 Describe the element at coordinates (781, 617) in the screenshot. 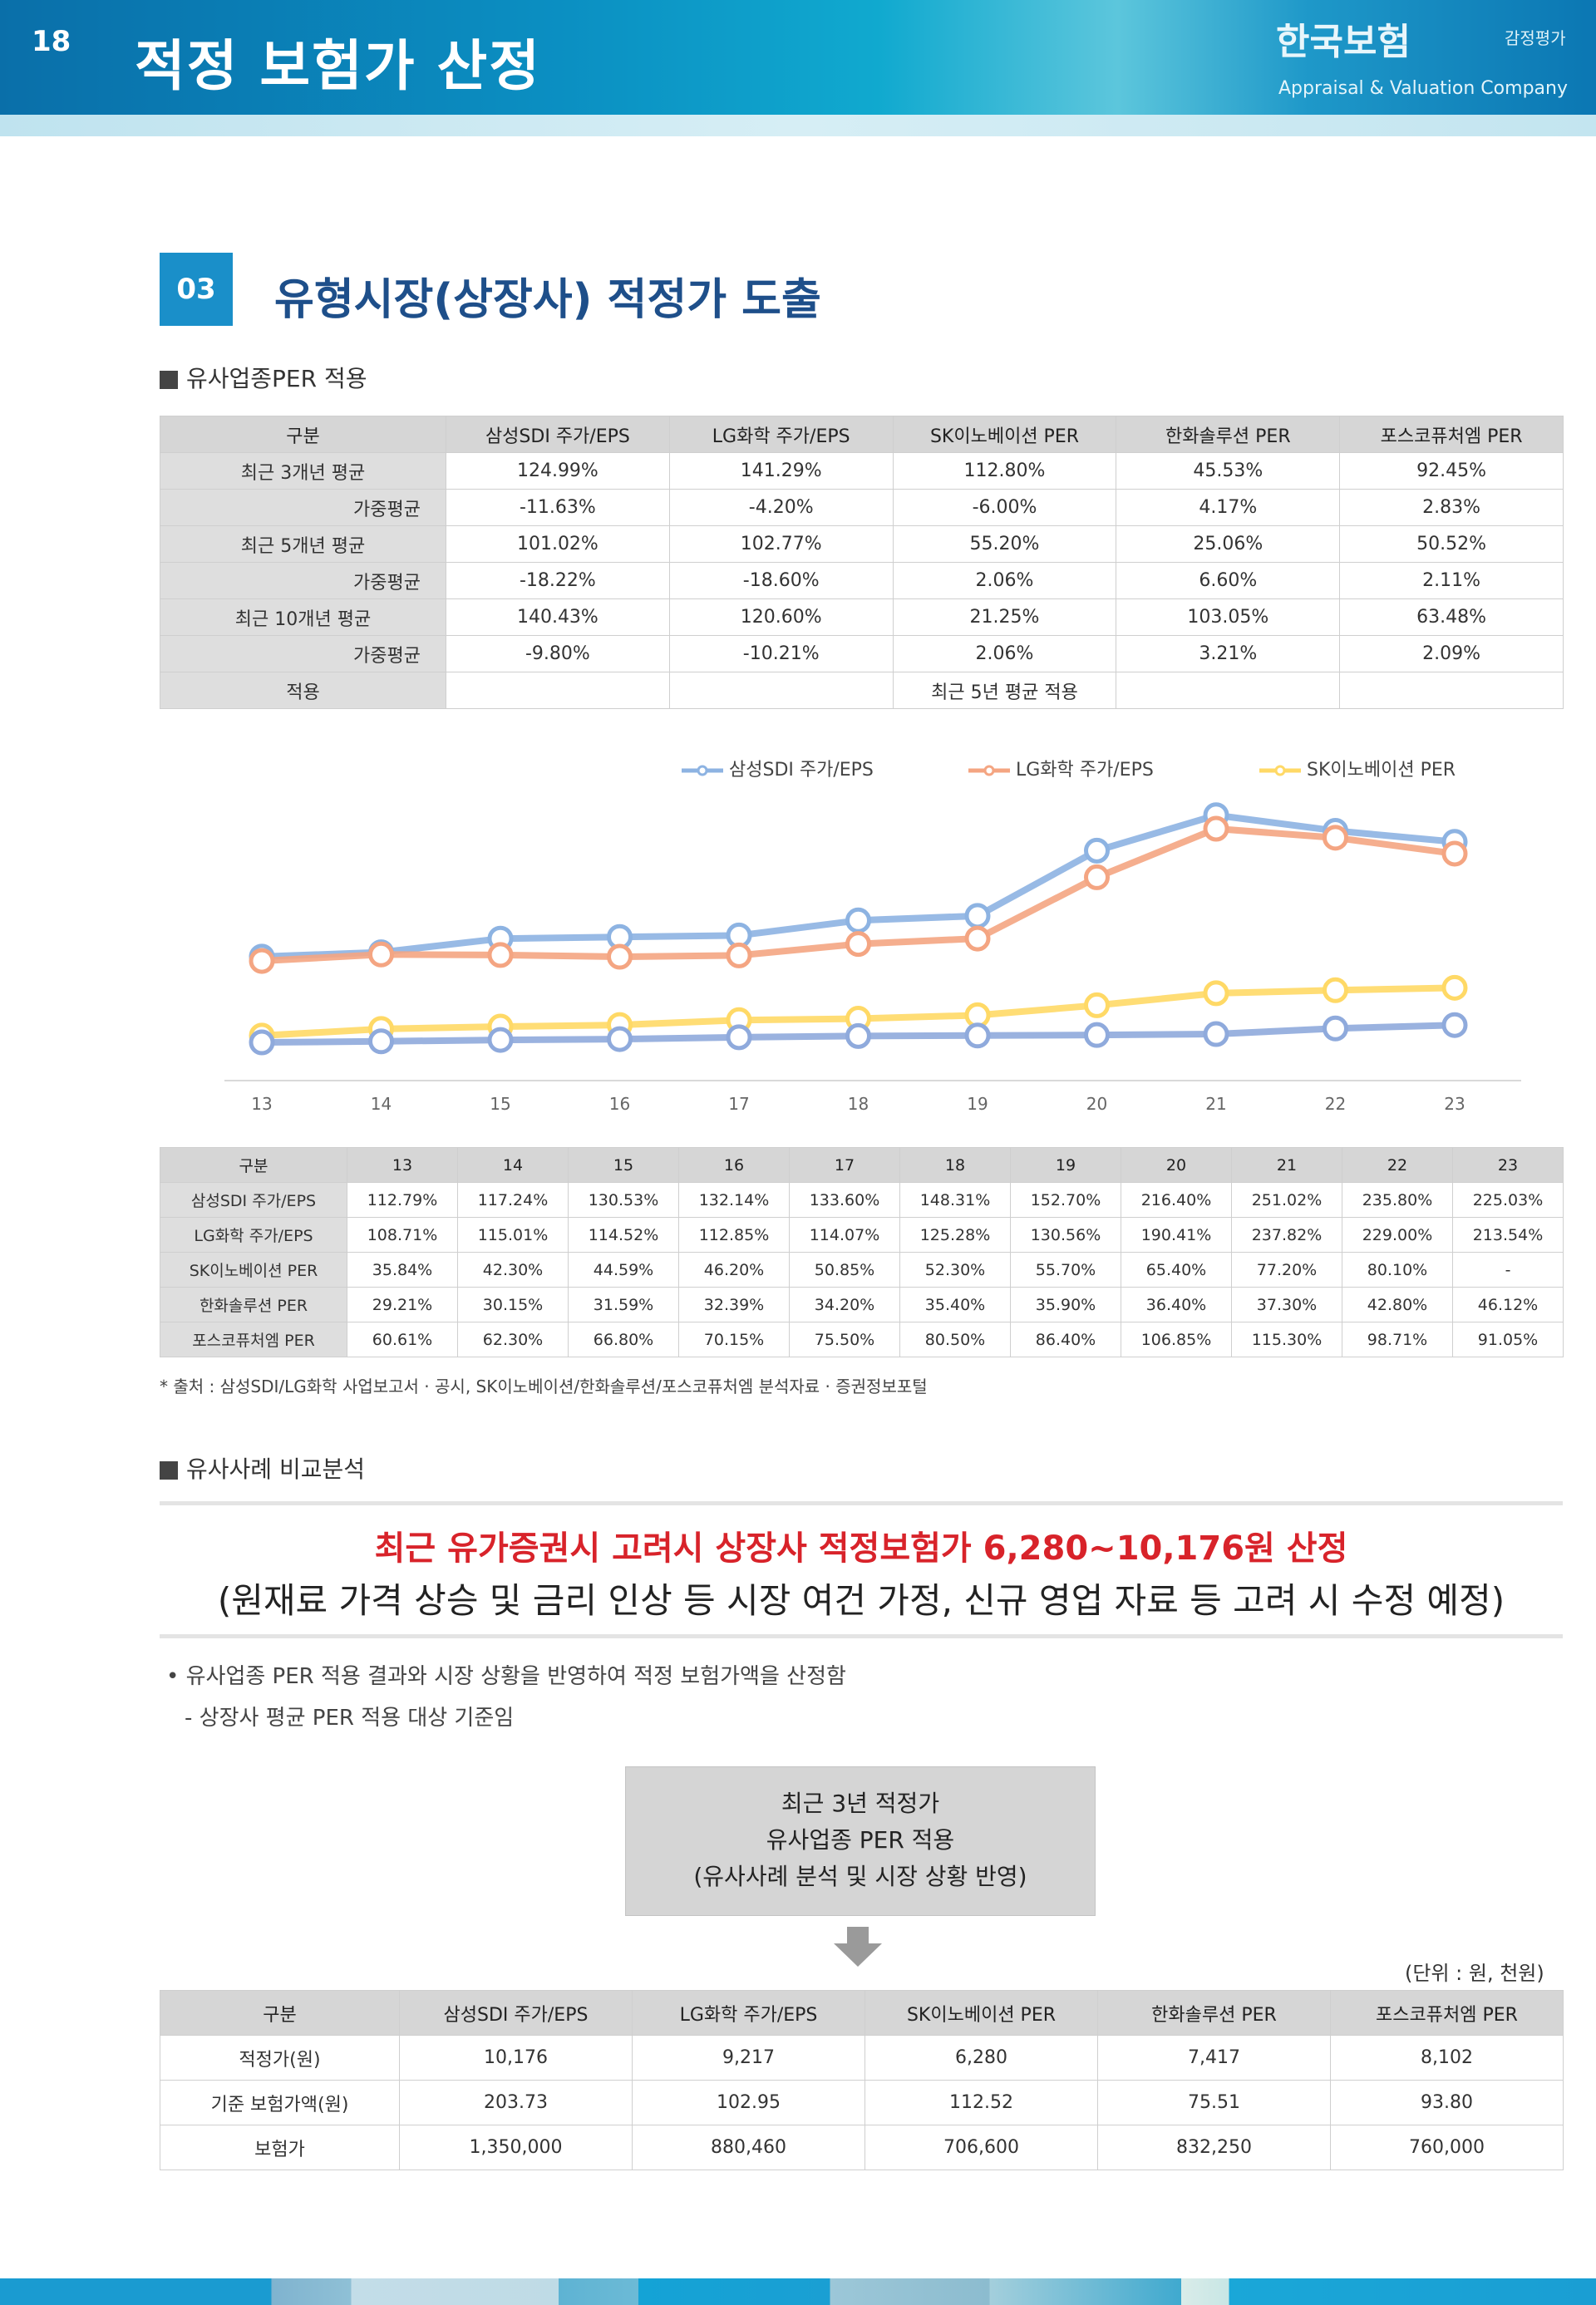

I see `table-cell: 120.60%` at that location.